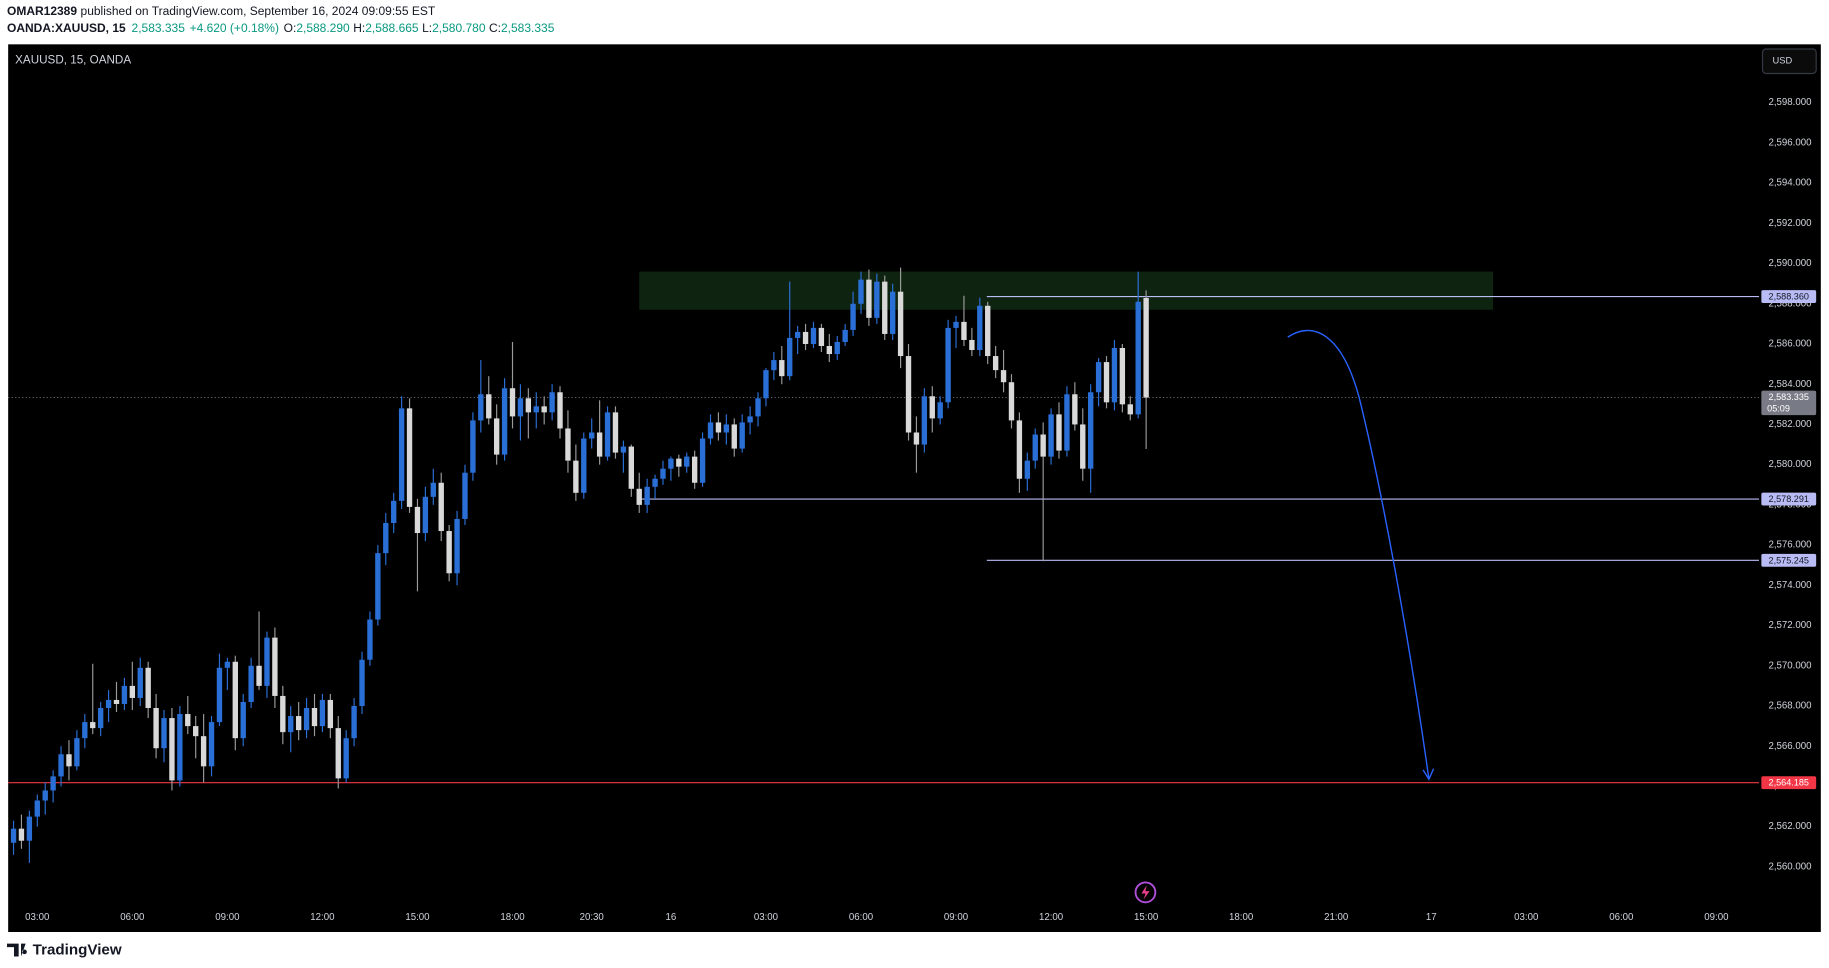 Image resolution: width=1829 pixels, height=968 pixels. I want to click on replay-icon, so click(1145, 892).